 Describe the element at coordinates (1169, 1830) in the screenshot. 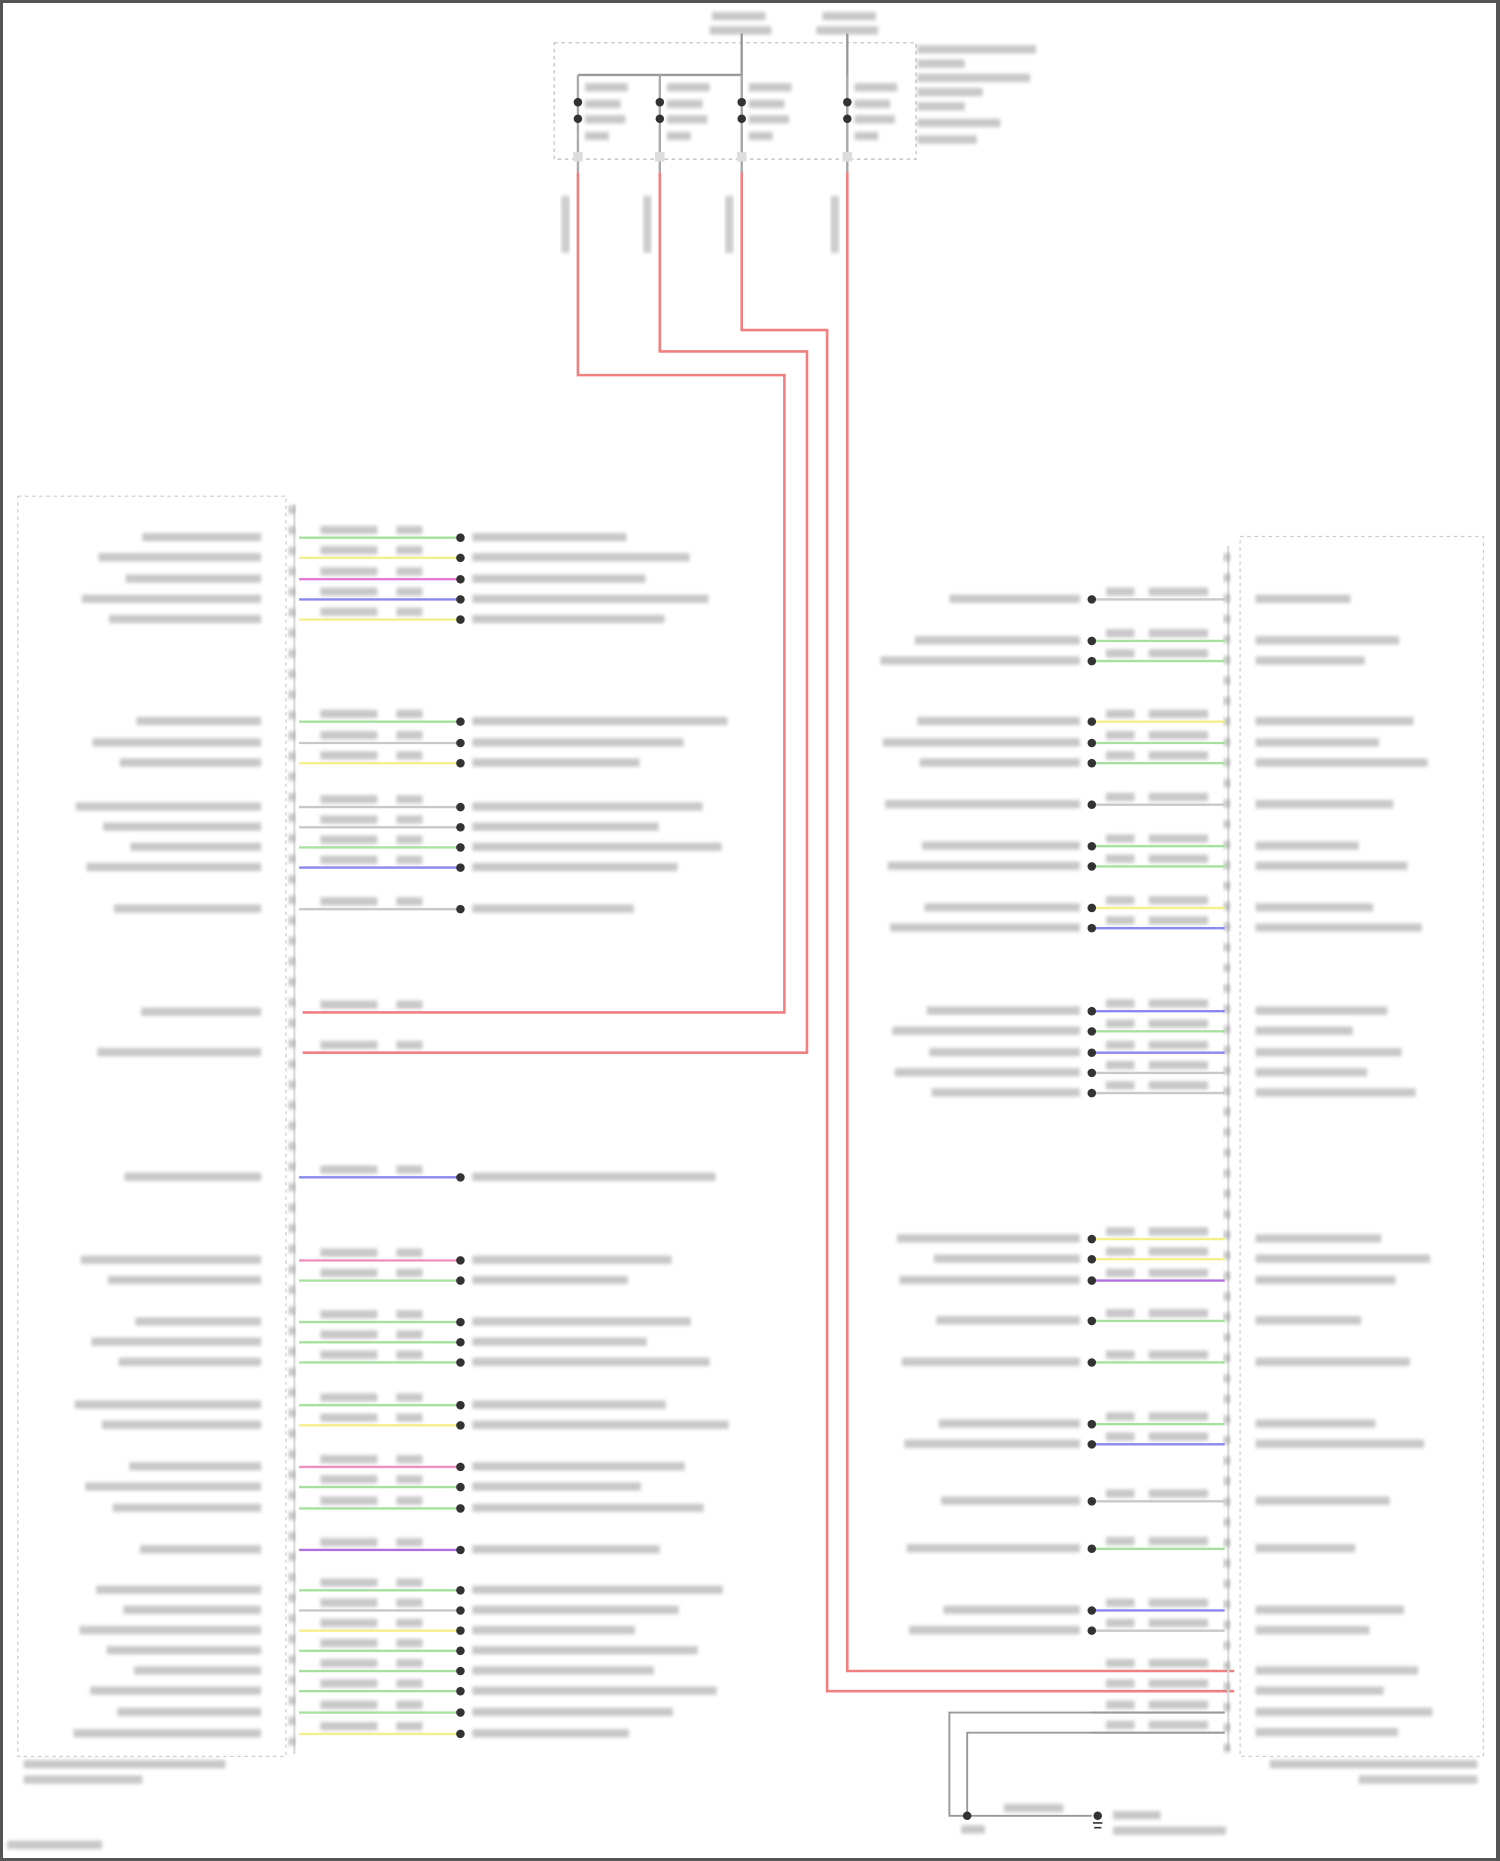

I see `ground-label` at that location.